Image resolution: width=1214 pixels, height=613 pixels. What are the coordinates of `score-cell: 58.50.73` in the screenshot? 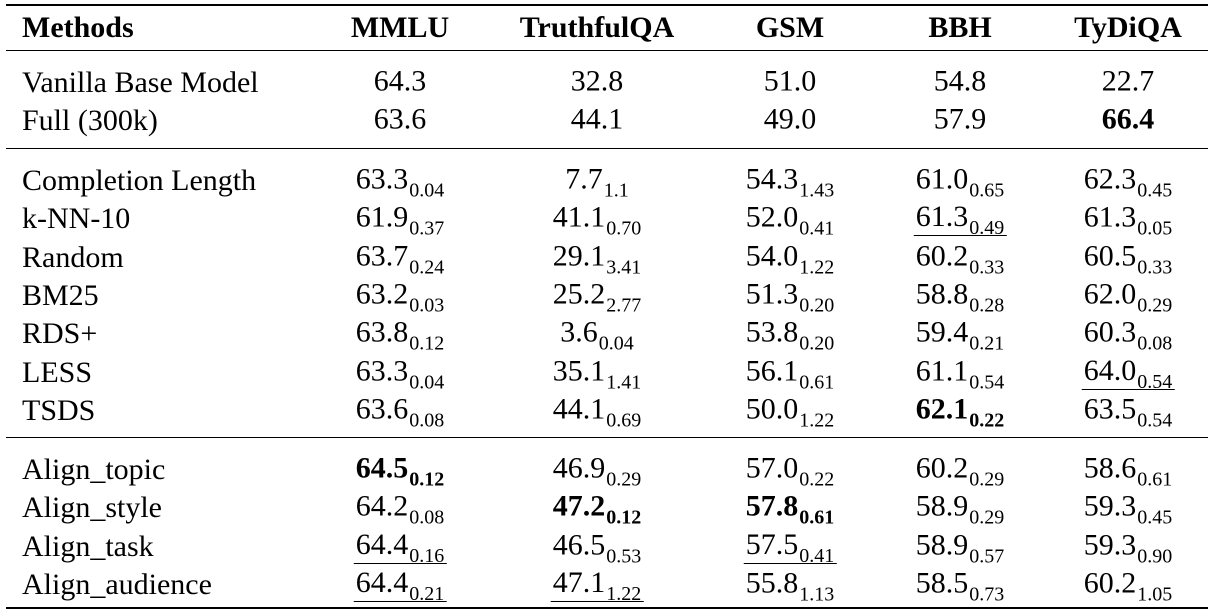 It's located at (960, 585).